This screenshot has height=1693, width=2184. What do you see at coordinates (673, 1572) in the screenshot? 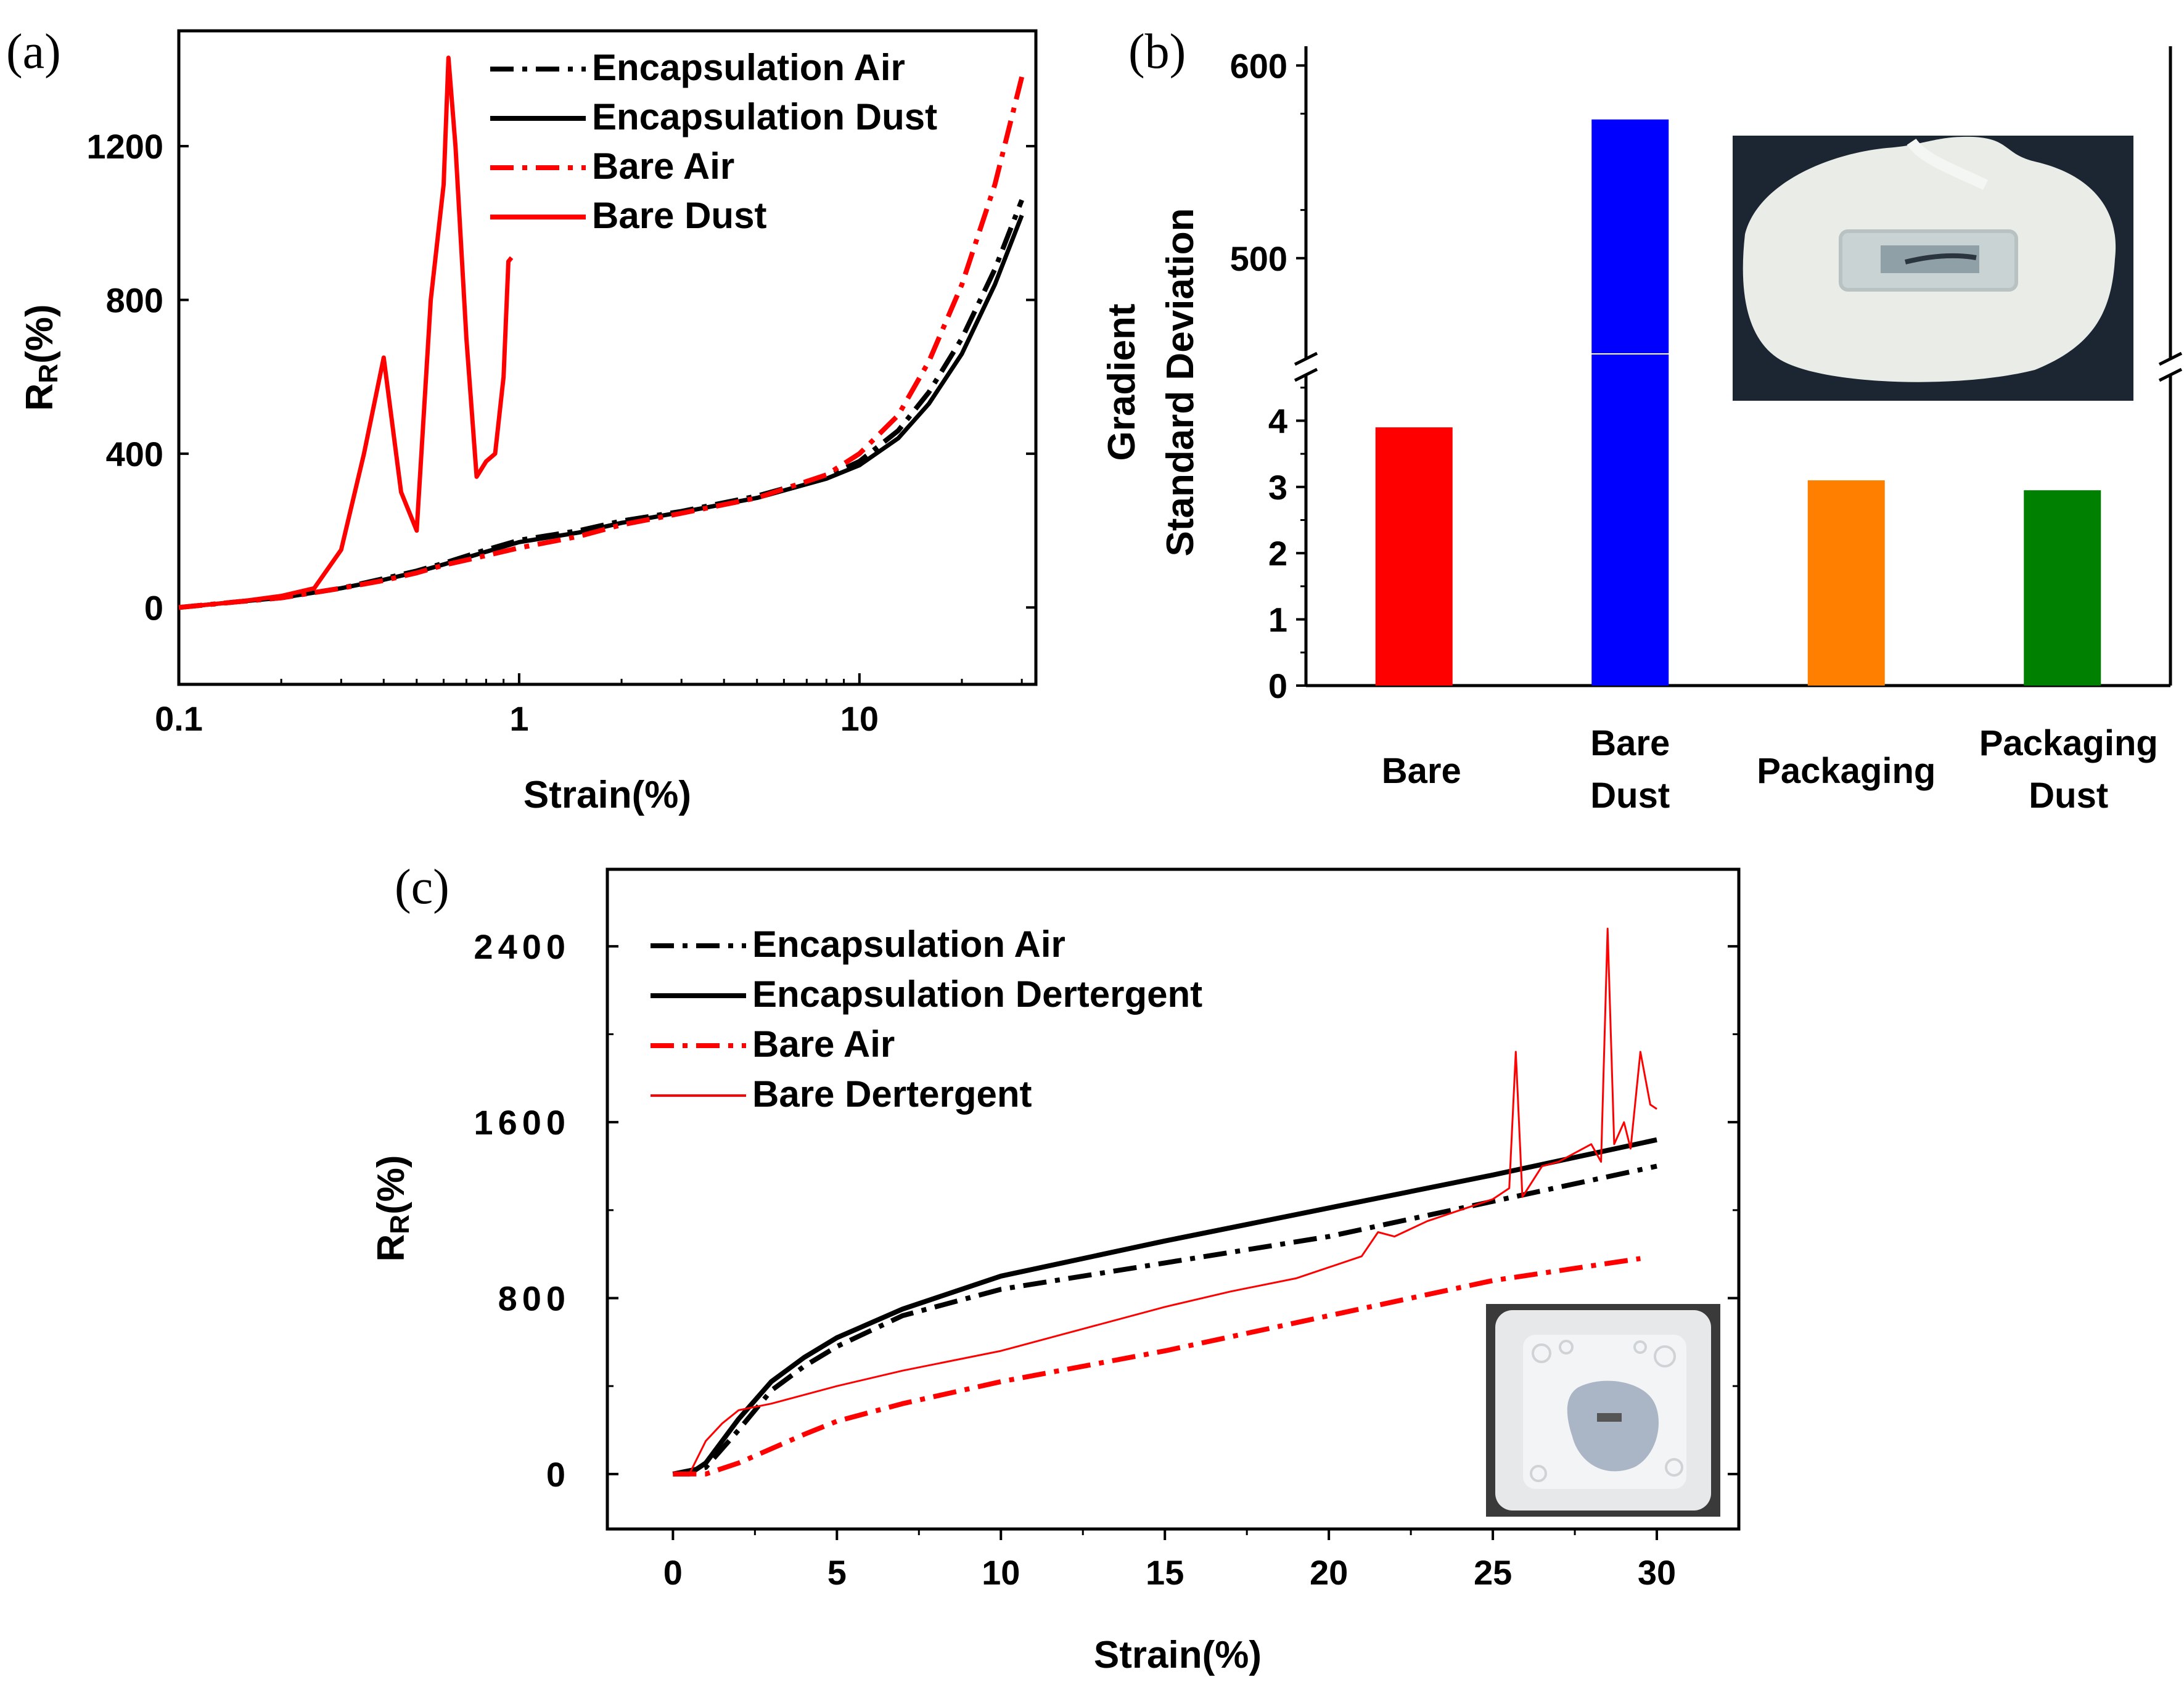
I see `panel-c-x-tick-label: 0` at bounding box center [673, 1572].